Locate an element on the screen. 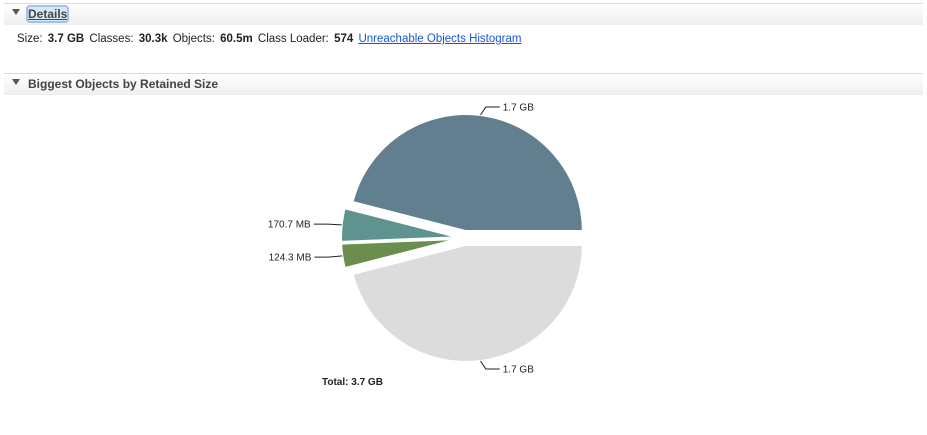 The width and height of the screenshot is (927, 435). size-label: Size: is located at coordinates (30, 39).